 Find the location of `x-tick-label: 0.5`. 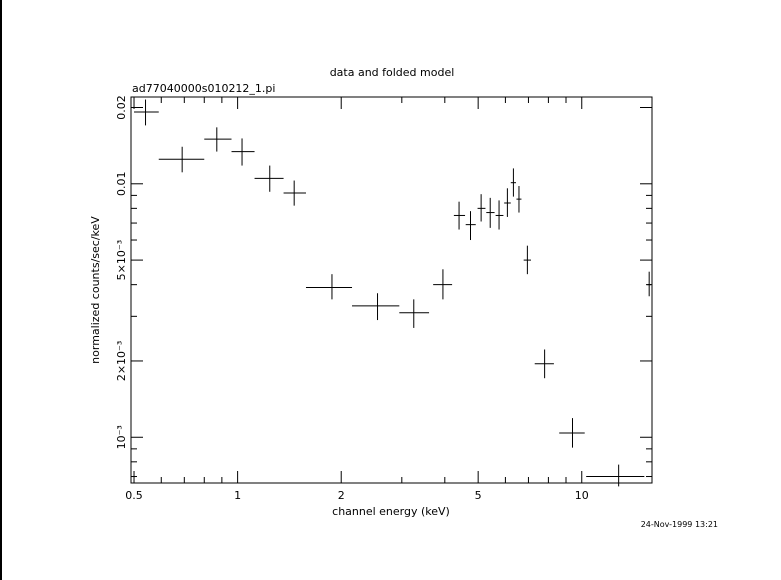

x-tick-label: 0.5 is located at coordinates (134, 495).